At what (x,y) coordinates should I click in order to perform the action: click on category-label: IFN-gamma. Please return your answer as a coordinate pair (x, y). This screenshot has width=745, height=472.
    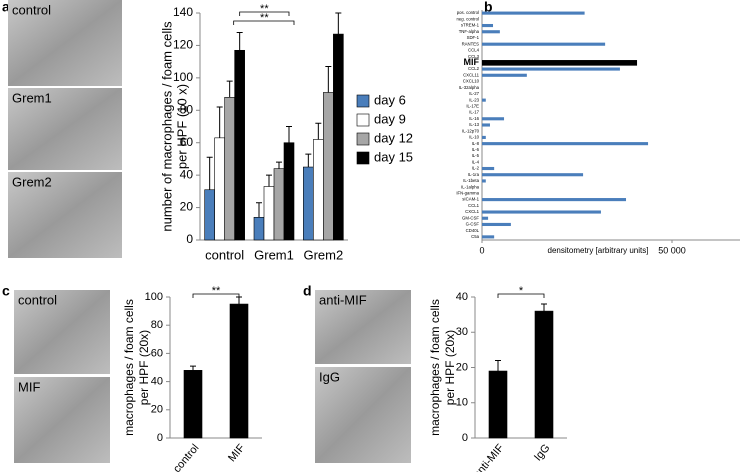
    Looking at the image, I should click on (467, 193).